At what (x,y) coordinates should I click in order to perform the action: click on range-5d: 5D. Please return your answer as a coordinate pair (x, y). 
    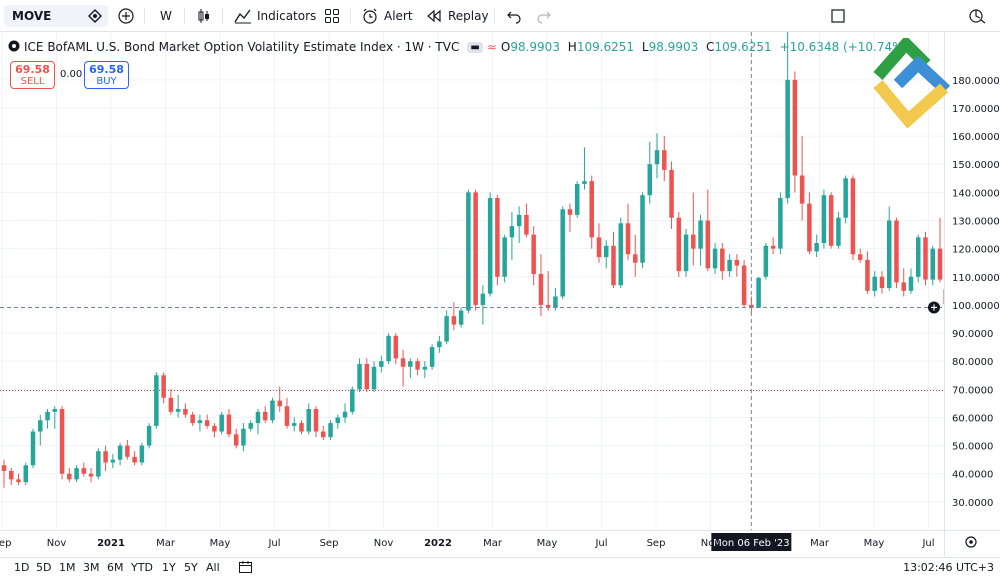
    Looking at the image, I should click on (44, 567).